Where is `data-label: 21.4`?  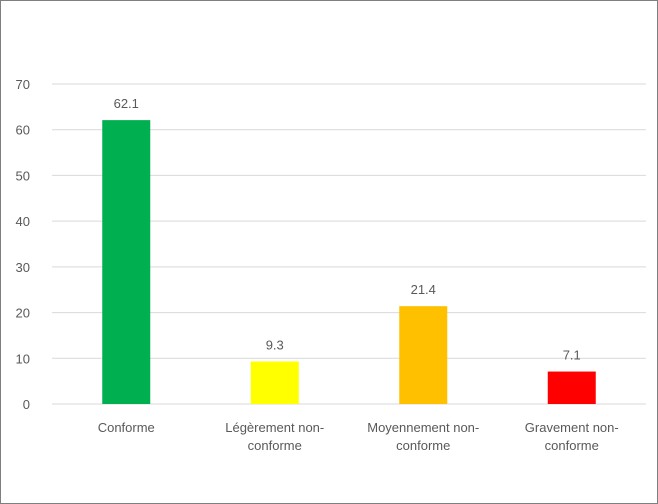 data-label: 21.4 is located at coordinates (423, 289).